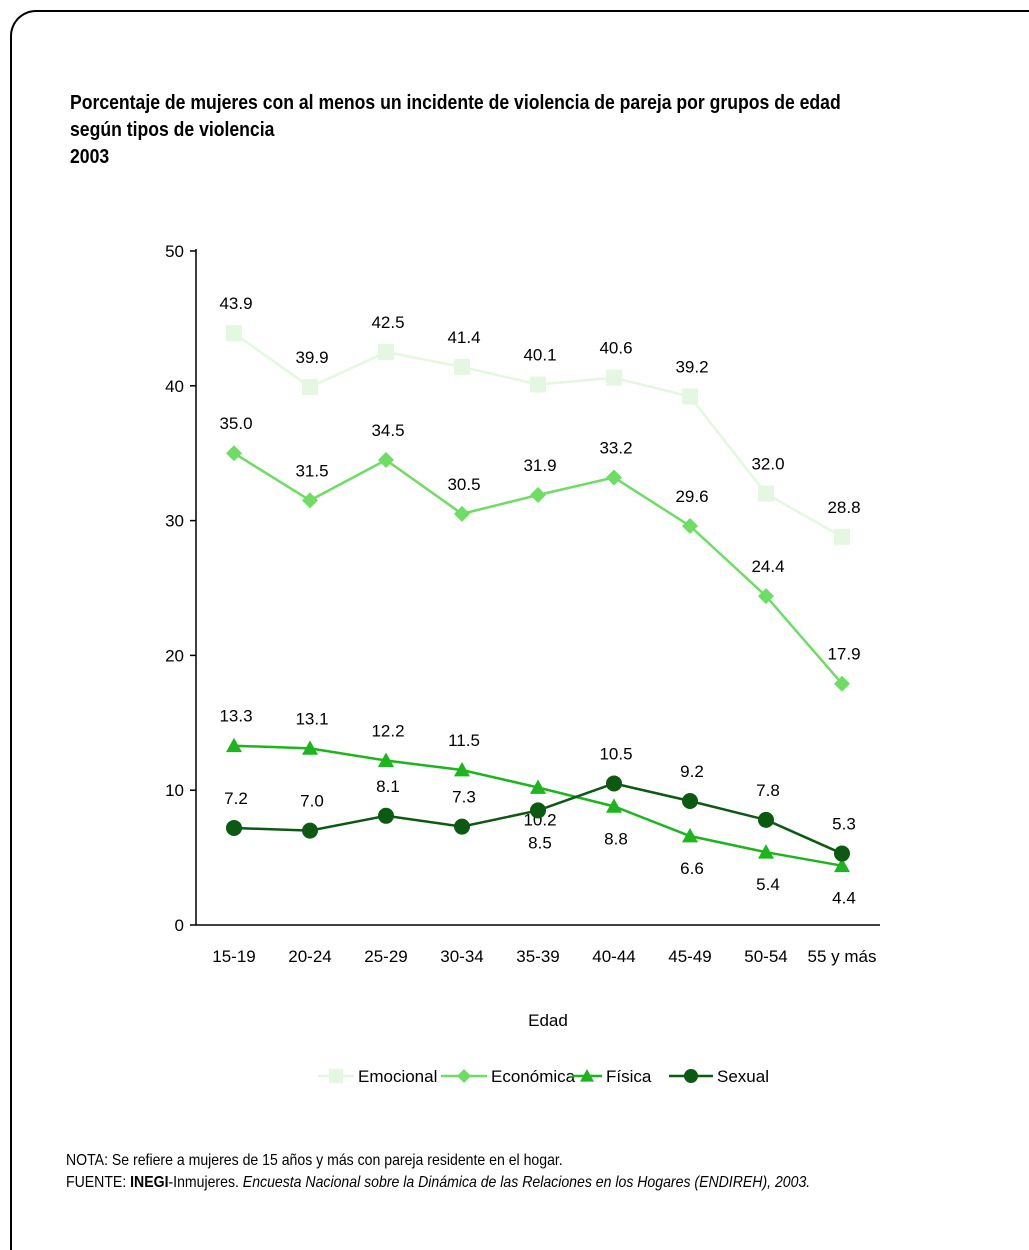 The height and width of the screenshot is (1250, 1029). Describe the element at coordinates (844, 898) in the screenshot. I see `data-label: 4.4` at that location.